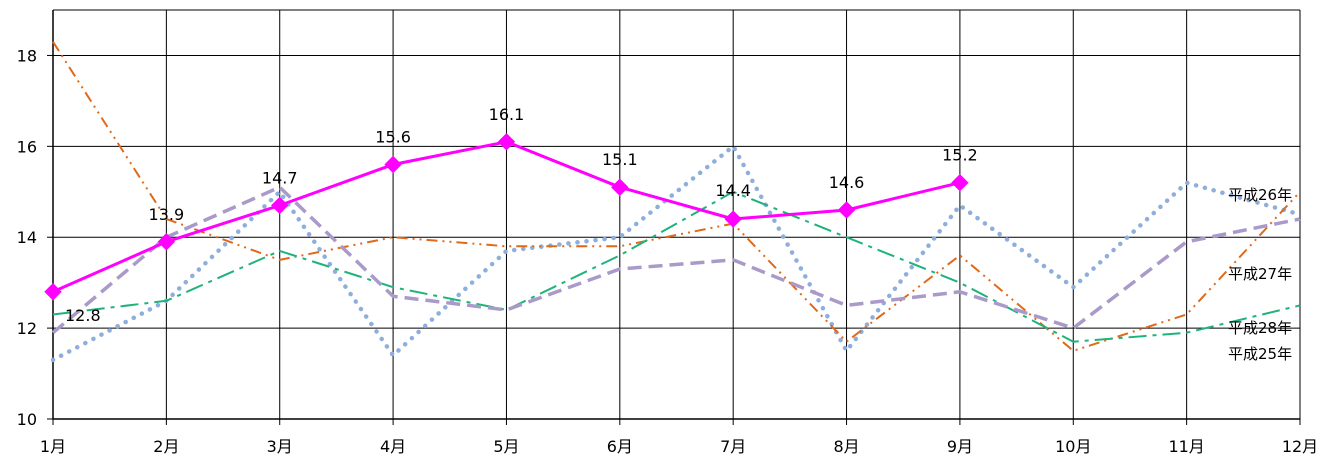  What do you see at coordinates (1300, 446) in the screenshot?
I see `x-tick-label: 12月` at bounding box center [1300, 446].